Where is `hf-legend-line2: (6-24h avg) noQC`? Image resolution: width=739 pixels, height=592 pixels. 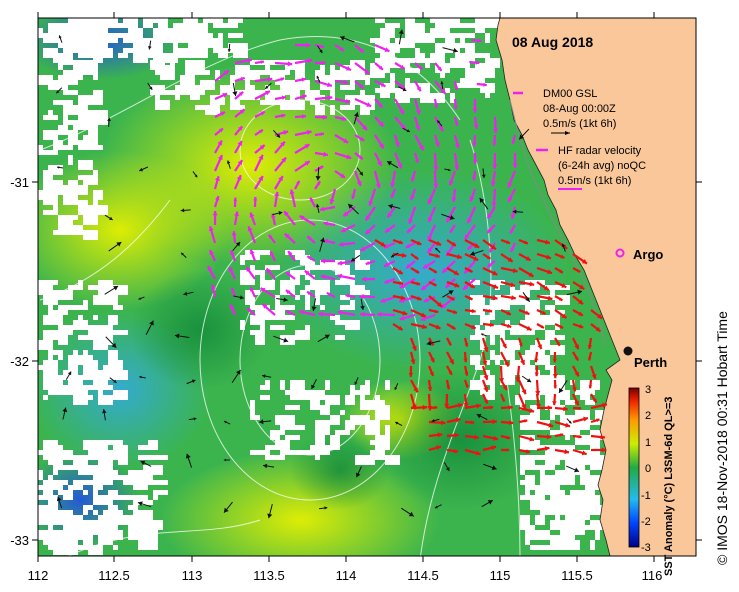
hf-legend-line2: (6-24h avg) noQC is located at coordinates (602, 166).